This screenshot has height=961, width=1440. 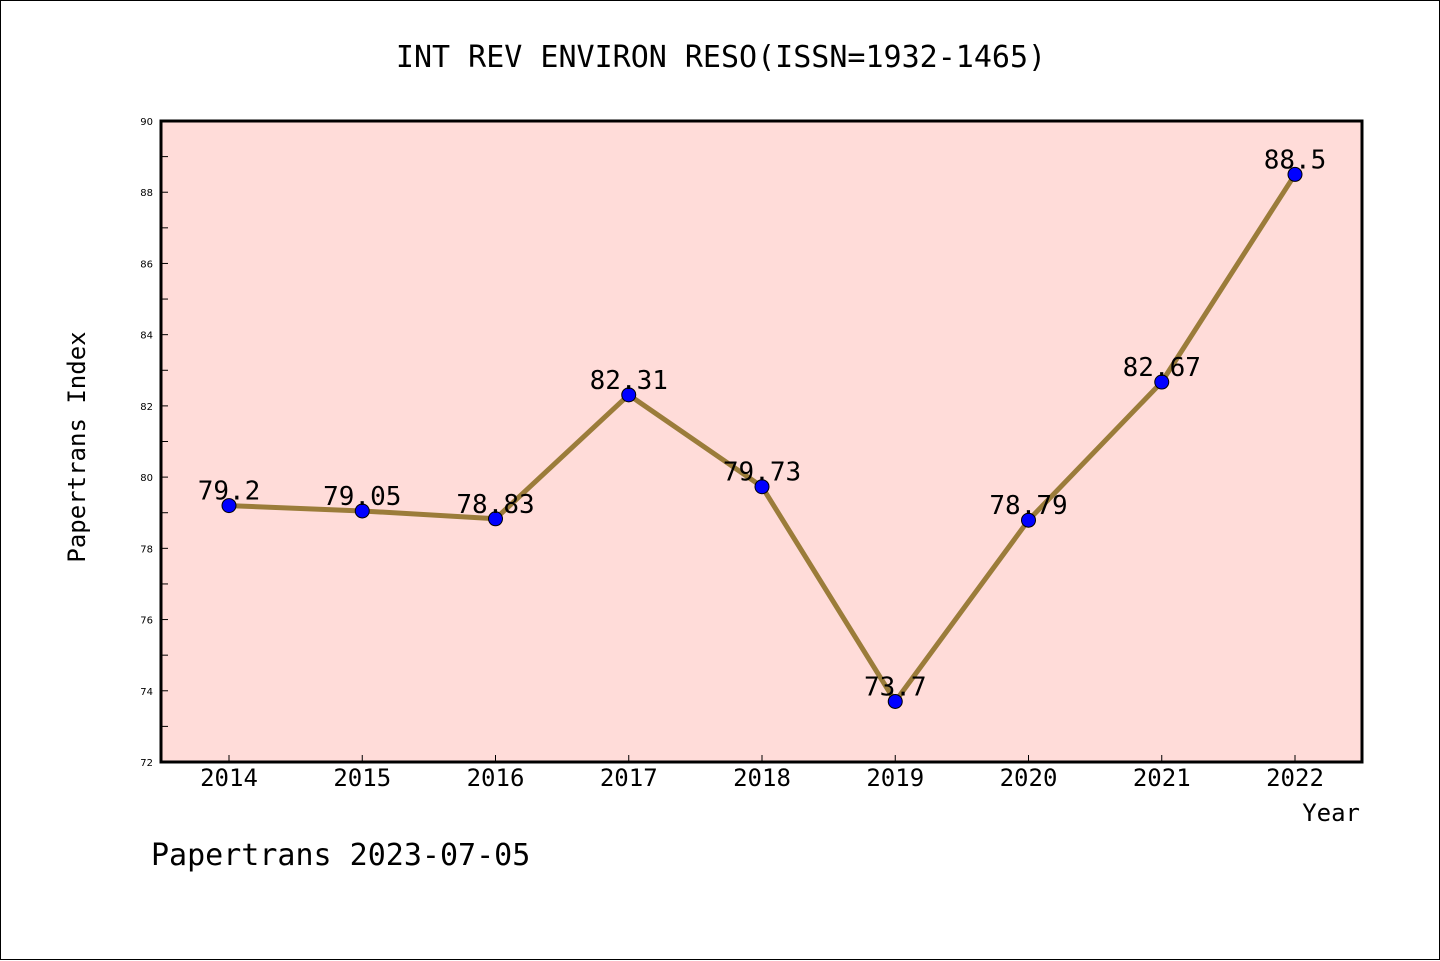 I want to click on x-tick-label: 2015, so click(x=362, y=778).